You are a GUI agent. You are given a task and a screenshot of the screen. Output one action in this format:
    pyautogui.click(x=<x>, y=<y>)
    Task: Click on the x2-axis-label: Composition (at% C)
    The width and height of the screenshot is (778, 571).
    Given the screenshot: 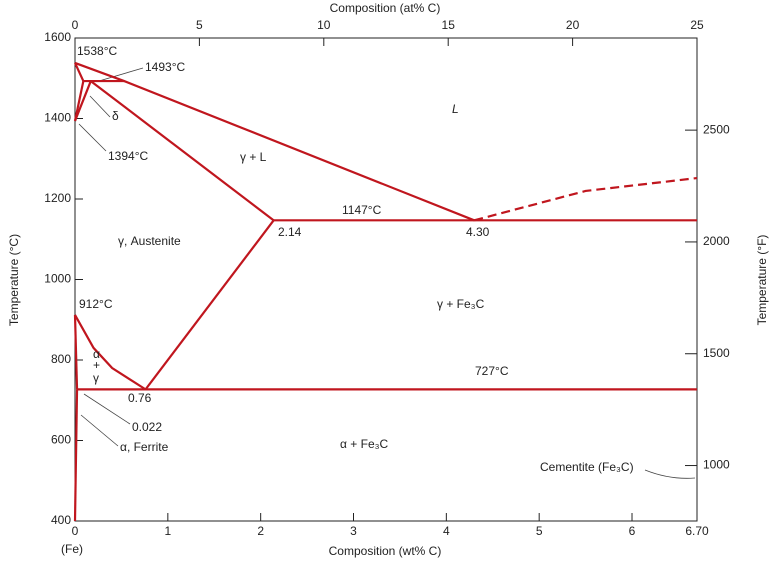 What is the action you would take?
    pyautogui.click(x=385, y=8)
    